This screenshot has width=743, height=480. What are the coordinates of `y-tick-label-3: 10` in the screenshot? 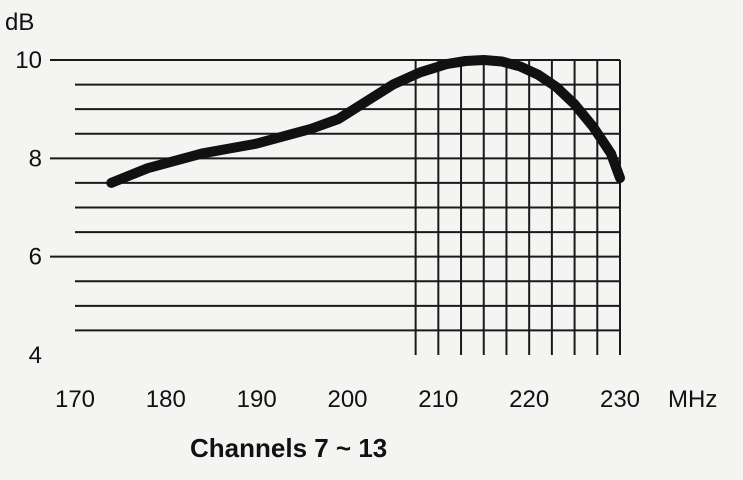 It's located at (28, 60).